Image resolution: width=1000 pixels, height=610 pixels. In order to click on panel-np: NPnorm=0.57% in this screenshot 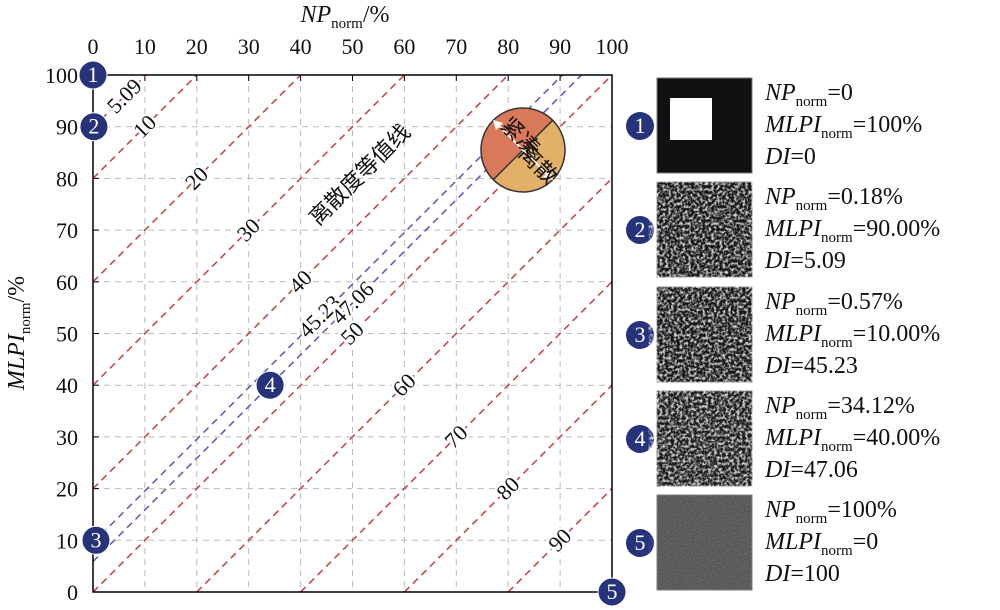, I will do `click(833, 304)`.